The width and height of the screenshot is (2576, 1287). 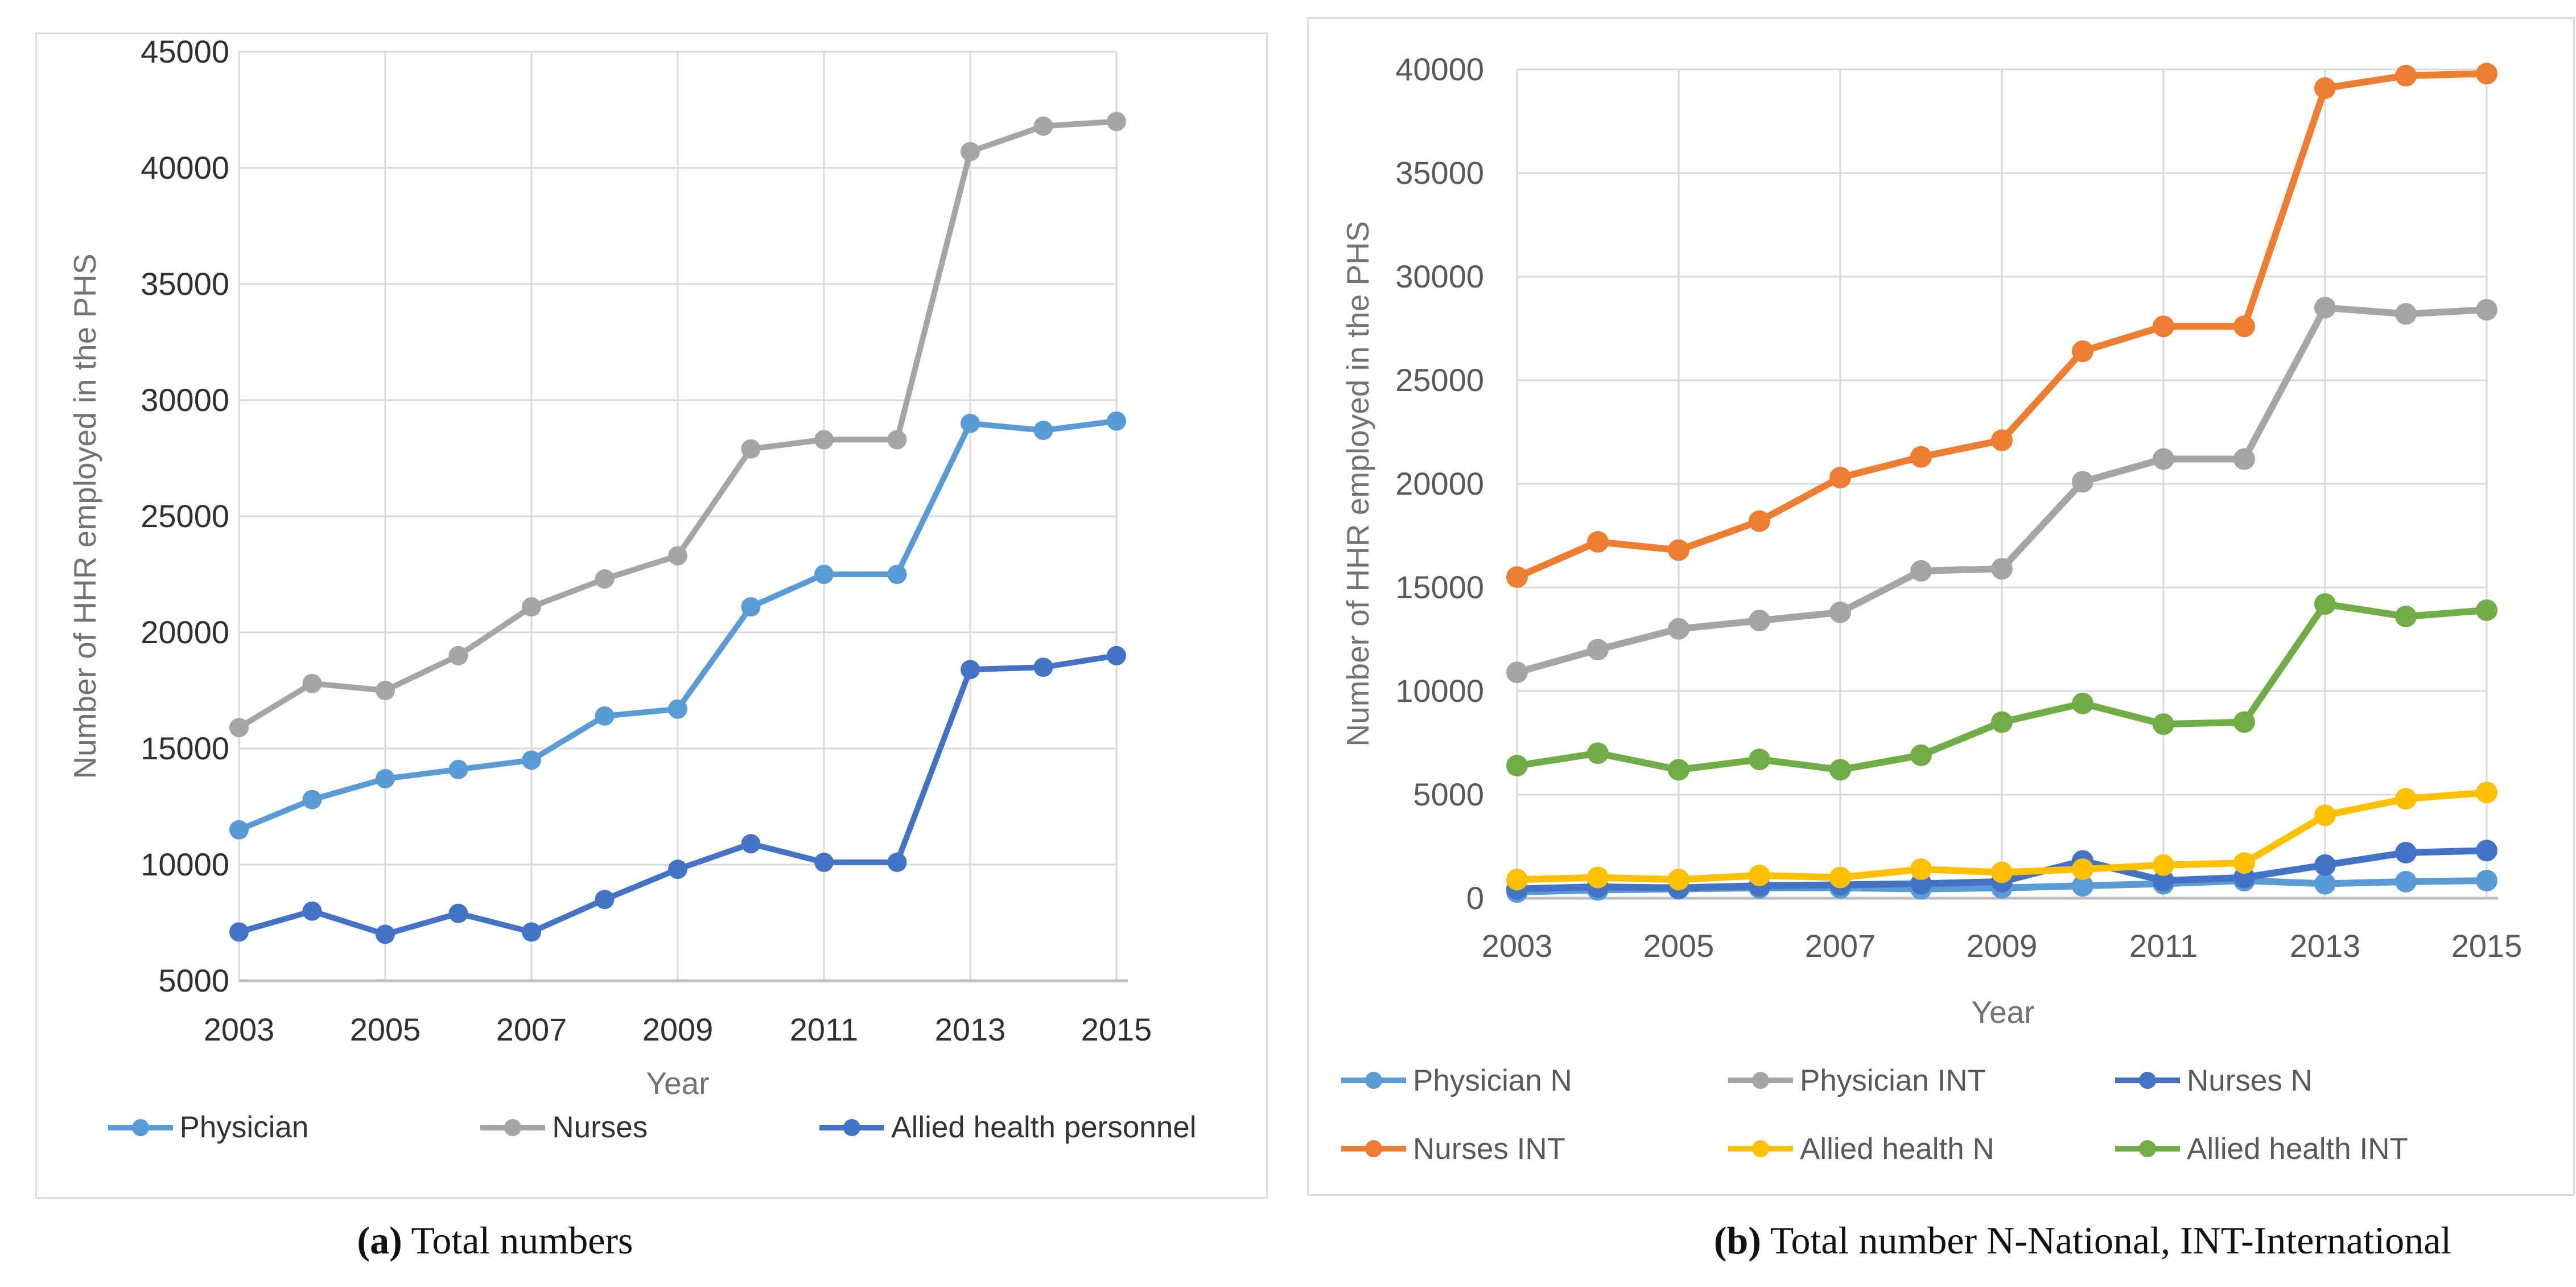 I want to click on legend-item-physician-int: Physician INT, so click(x=1920, y=1080).